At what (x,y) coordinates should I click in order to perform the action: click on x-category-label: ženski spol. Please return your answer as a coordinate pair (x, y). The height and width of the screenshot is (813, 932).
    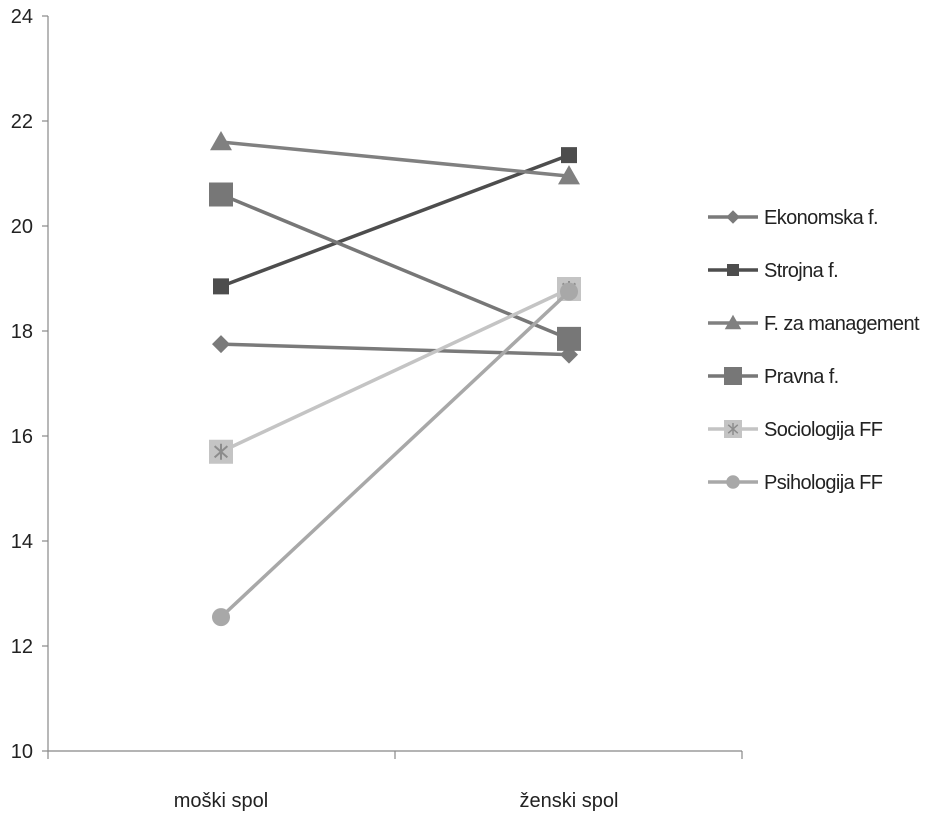
    Looking at the image, I should click on (569, 801).